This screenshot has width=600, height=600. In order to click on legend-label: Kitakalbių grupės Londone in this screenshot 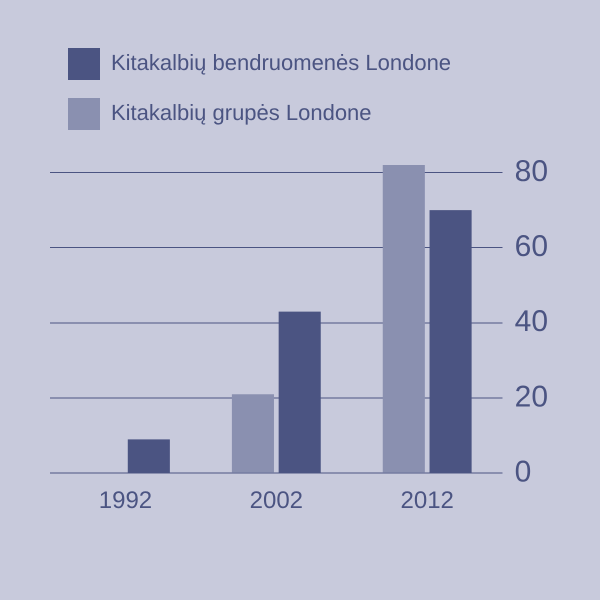, I will do `click(241, 113)`.